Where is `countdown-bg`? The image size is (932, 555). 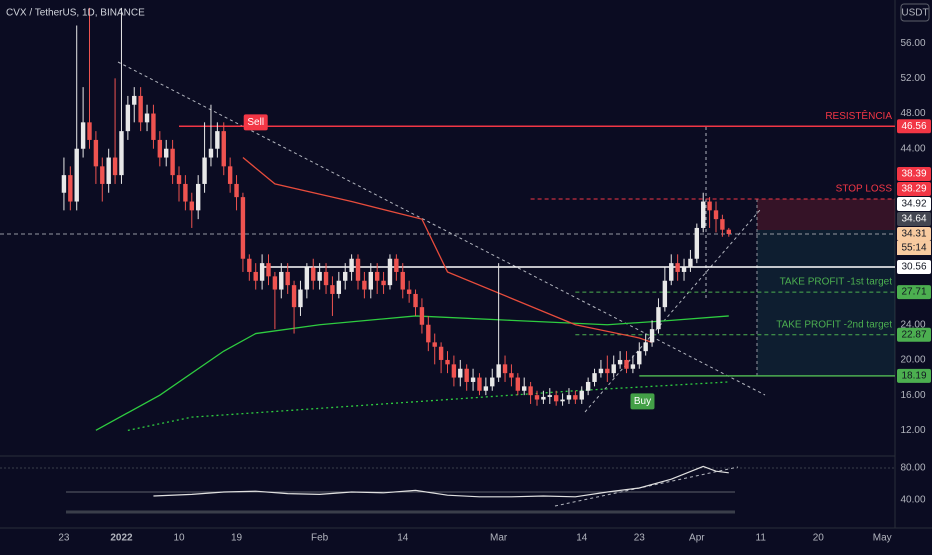
countdown-bg is located at coordinates (914, 248).